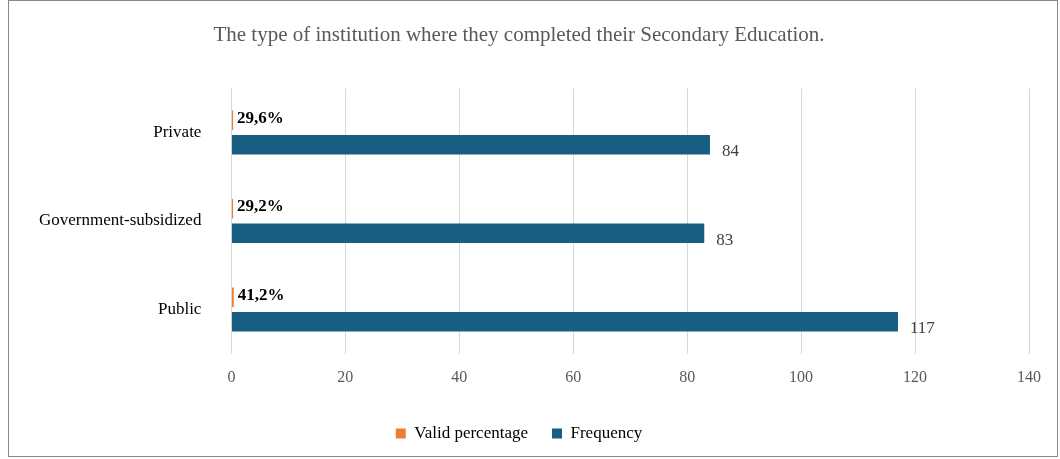  Describe the element at coordinates (177, 131) in the screenshot. I see `y-tick-label: Private` at that location.